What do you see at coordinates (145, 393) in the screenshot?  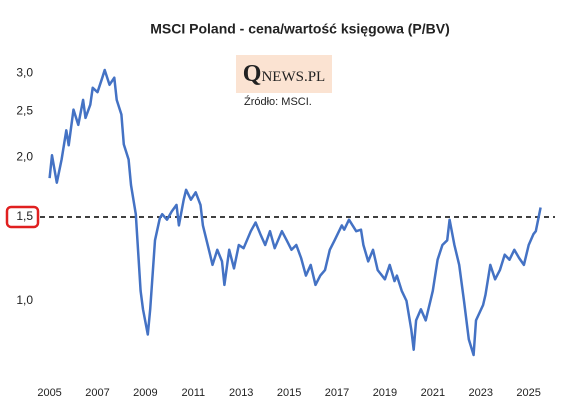 I see `x-tick-label: 2009` at bounding box center [145, 393].